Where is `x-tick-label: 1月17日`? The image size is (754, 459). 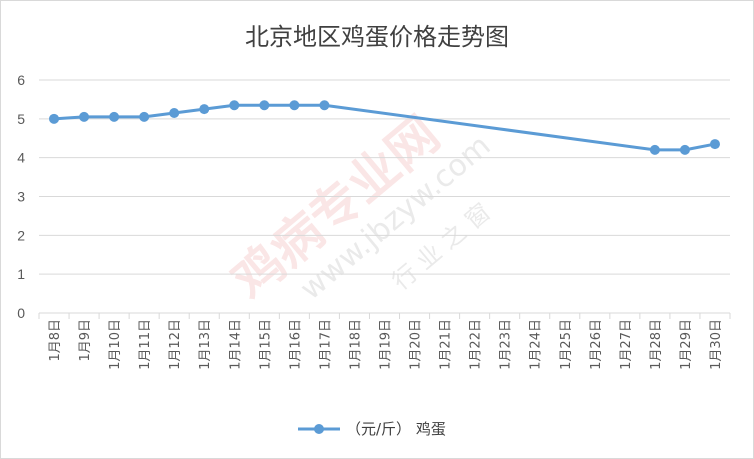
x-tick-label: 1月17日 is located at coordinates (325, 344).